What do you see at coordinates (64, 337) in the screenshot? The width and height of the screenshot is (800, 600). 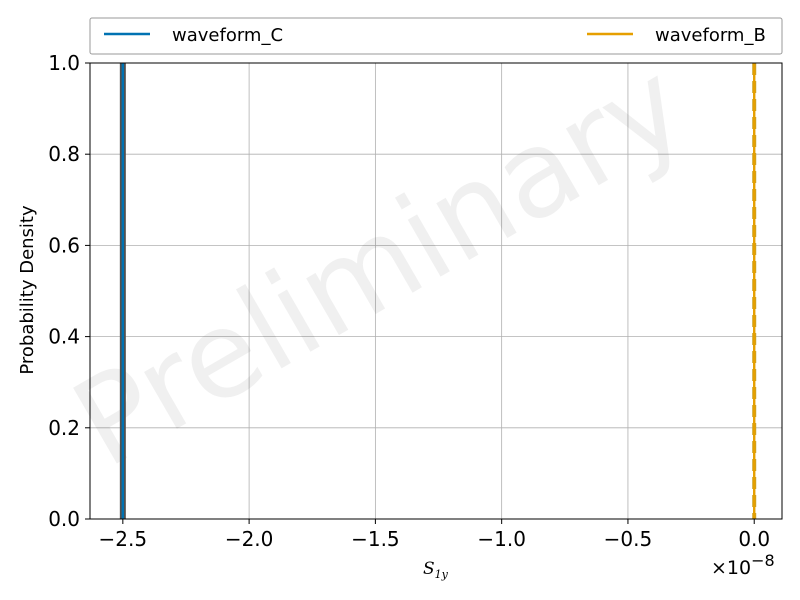 I see `y-tick-label: 0.4` at bounding box center [64, 337].